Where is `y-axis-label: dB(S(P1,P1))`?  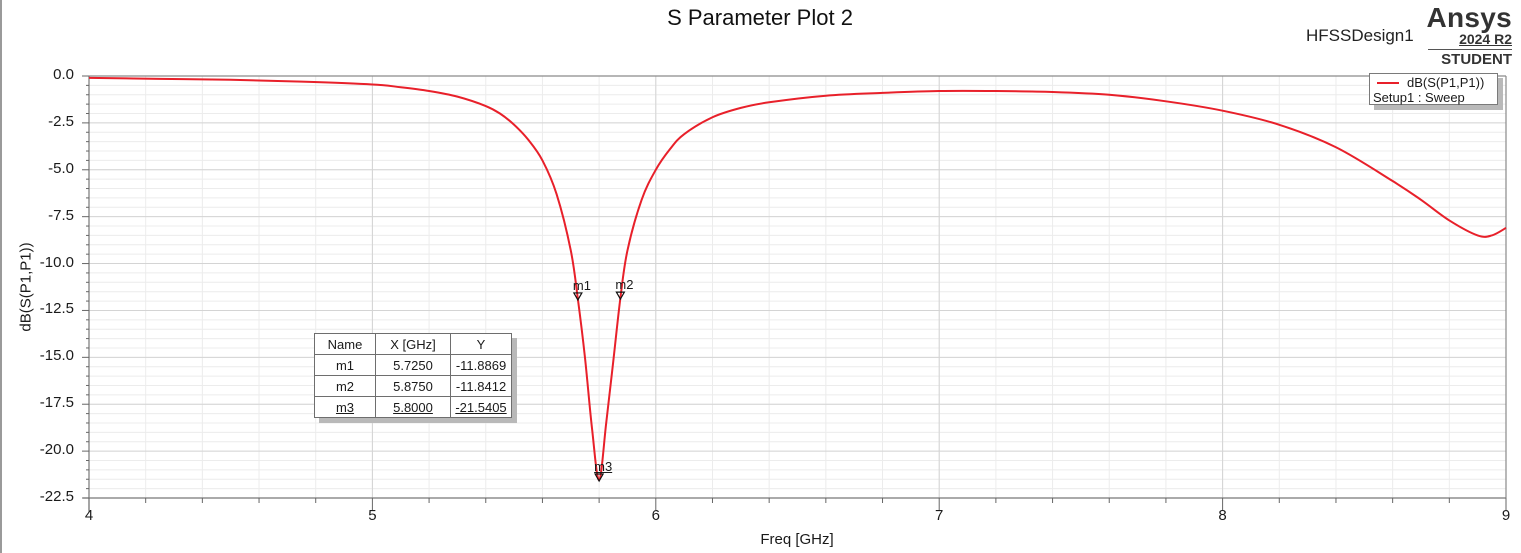
y-axis-label: dB(S(P1,P1)) is located at coordinates (26, 287).